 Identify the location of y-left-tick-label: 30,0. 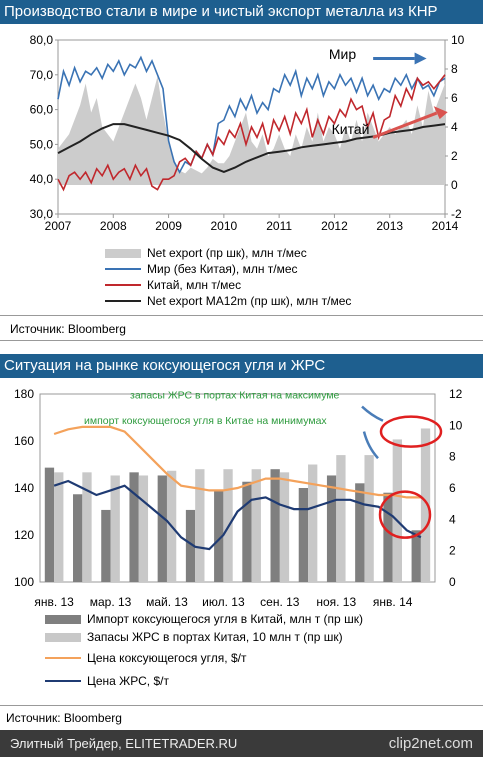
(42, 214).